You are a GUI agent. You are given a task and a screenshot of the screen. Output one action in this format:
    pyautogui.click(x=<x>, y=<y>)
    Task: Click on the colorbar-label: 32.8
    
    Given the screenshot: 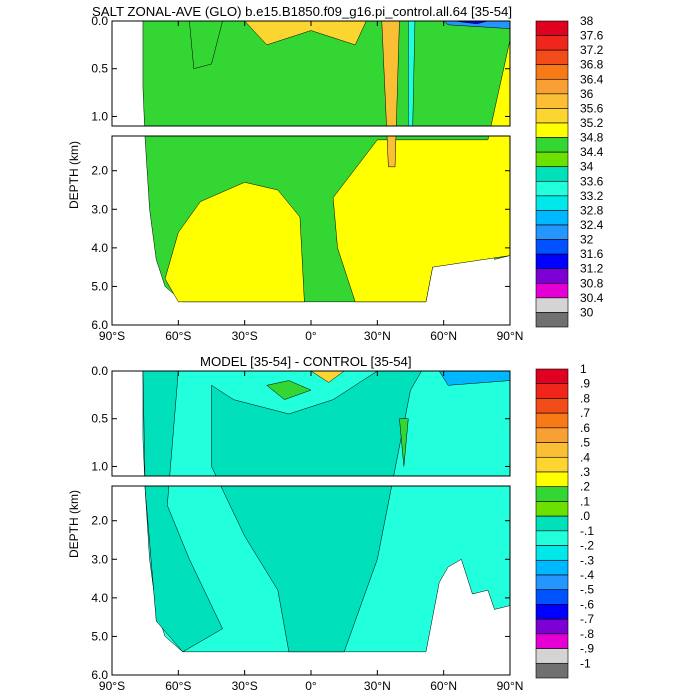 What is the action you would take?
    pyautogui.click(x=592, y=210)
    